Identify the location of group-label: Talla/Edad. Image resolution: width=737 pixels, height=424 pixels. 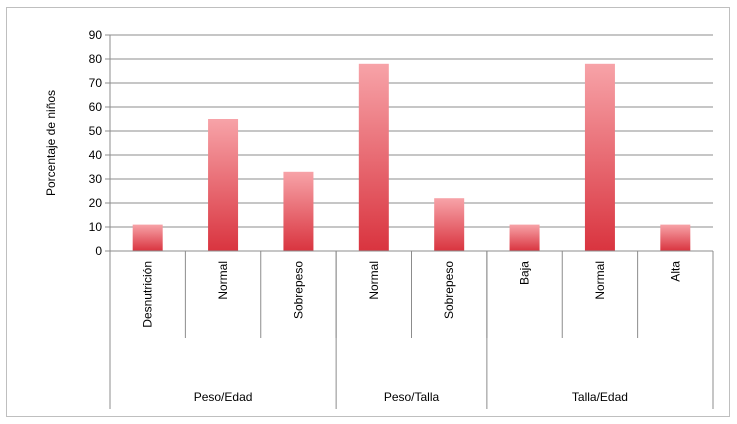
(600, 397).